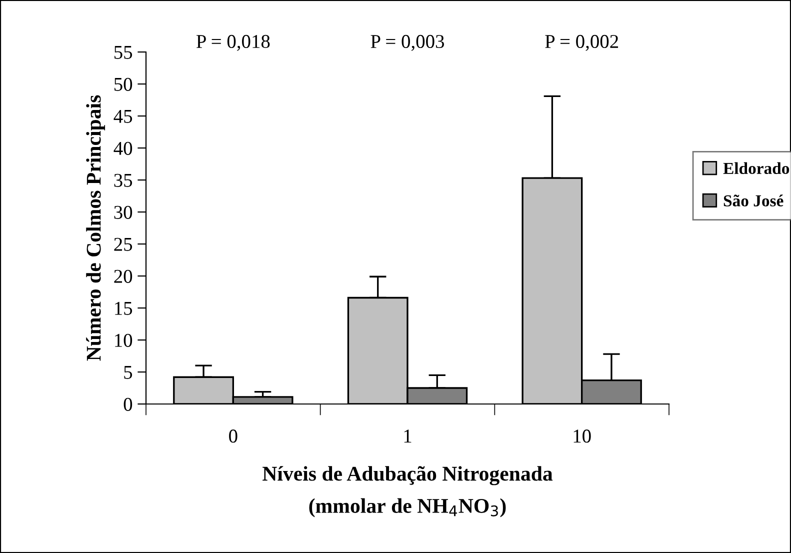 The height and width of the screenshot is (553, 791). Describe the element at coordinates (407, 492) in the screenshot. I see `x-axis-title: Níveis de Adubação Nitrogenada (mmolar de NH$_{4}$NO$_{3}$)` at that location.